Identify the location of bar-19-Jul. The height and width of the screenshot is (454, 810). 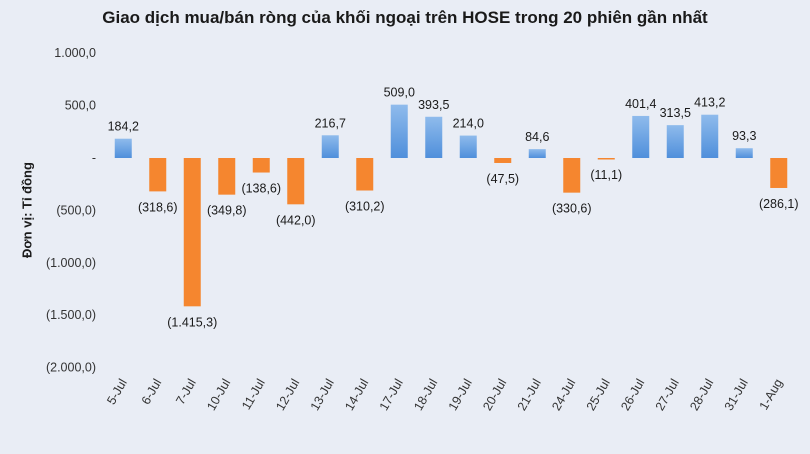
(468, 146).